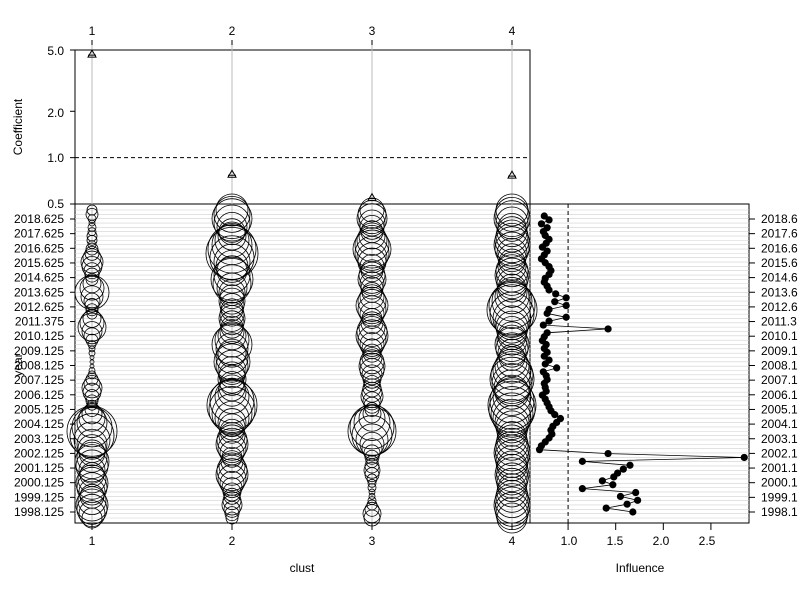  What do you see at coordinates (18, 364) in the screenshot?
I see `bubble-y-axis-title: year` at bounding box center [18, 364].